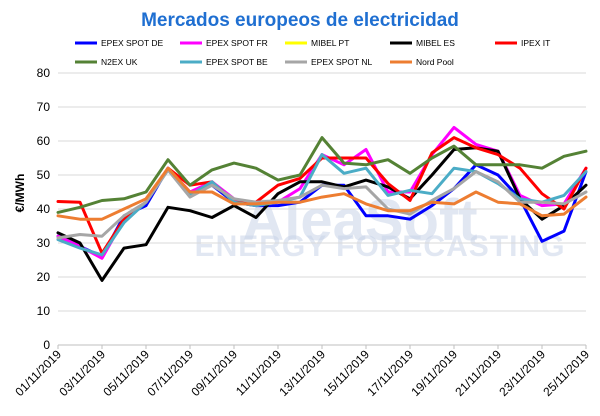 The image size is (600, 416). I want to click on watermark: AleaSoft ENERGY FORECASTING, so click(380, 225).